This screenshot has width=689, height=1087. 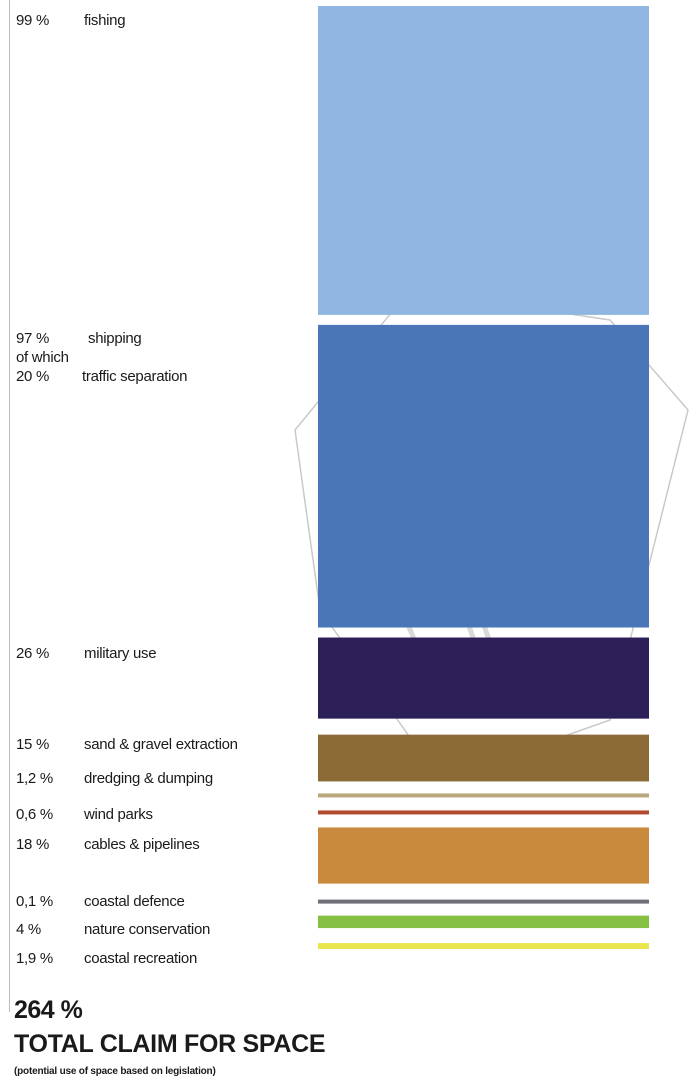 What do you see at coordinates (161, 744) in the screenshot?
I see `cat-label-sand-gravel: sand & gravel extraction` at bounding box center [161, 744].